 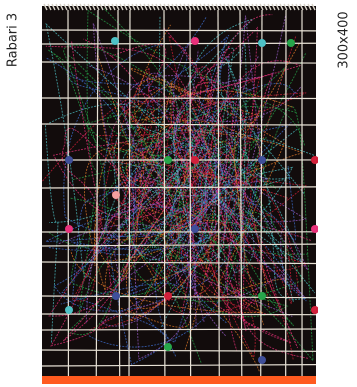 What do you see at coordinates (208, 228) in the screenshot?
I see `thread-line` at bounding box center [208, 228].